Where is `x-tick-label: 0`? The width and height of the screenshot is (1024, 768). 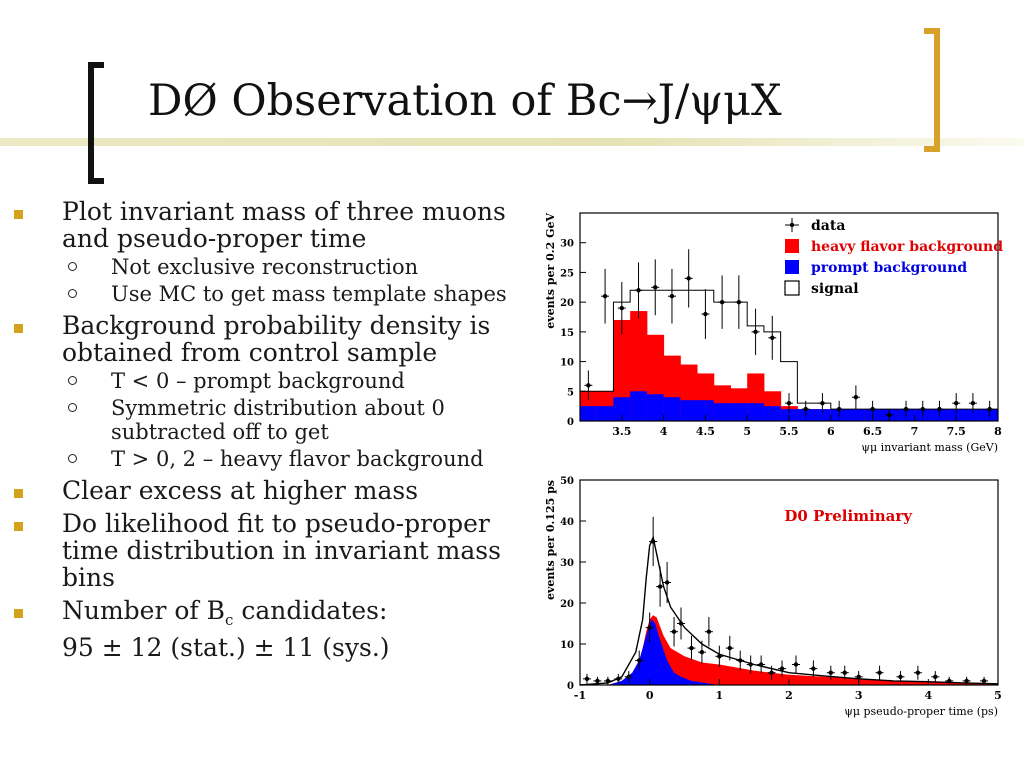
x-tick-label: 0 is located at coordinates (650, 695).